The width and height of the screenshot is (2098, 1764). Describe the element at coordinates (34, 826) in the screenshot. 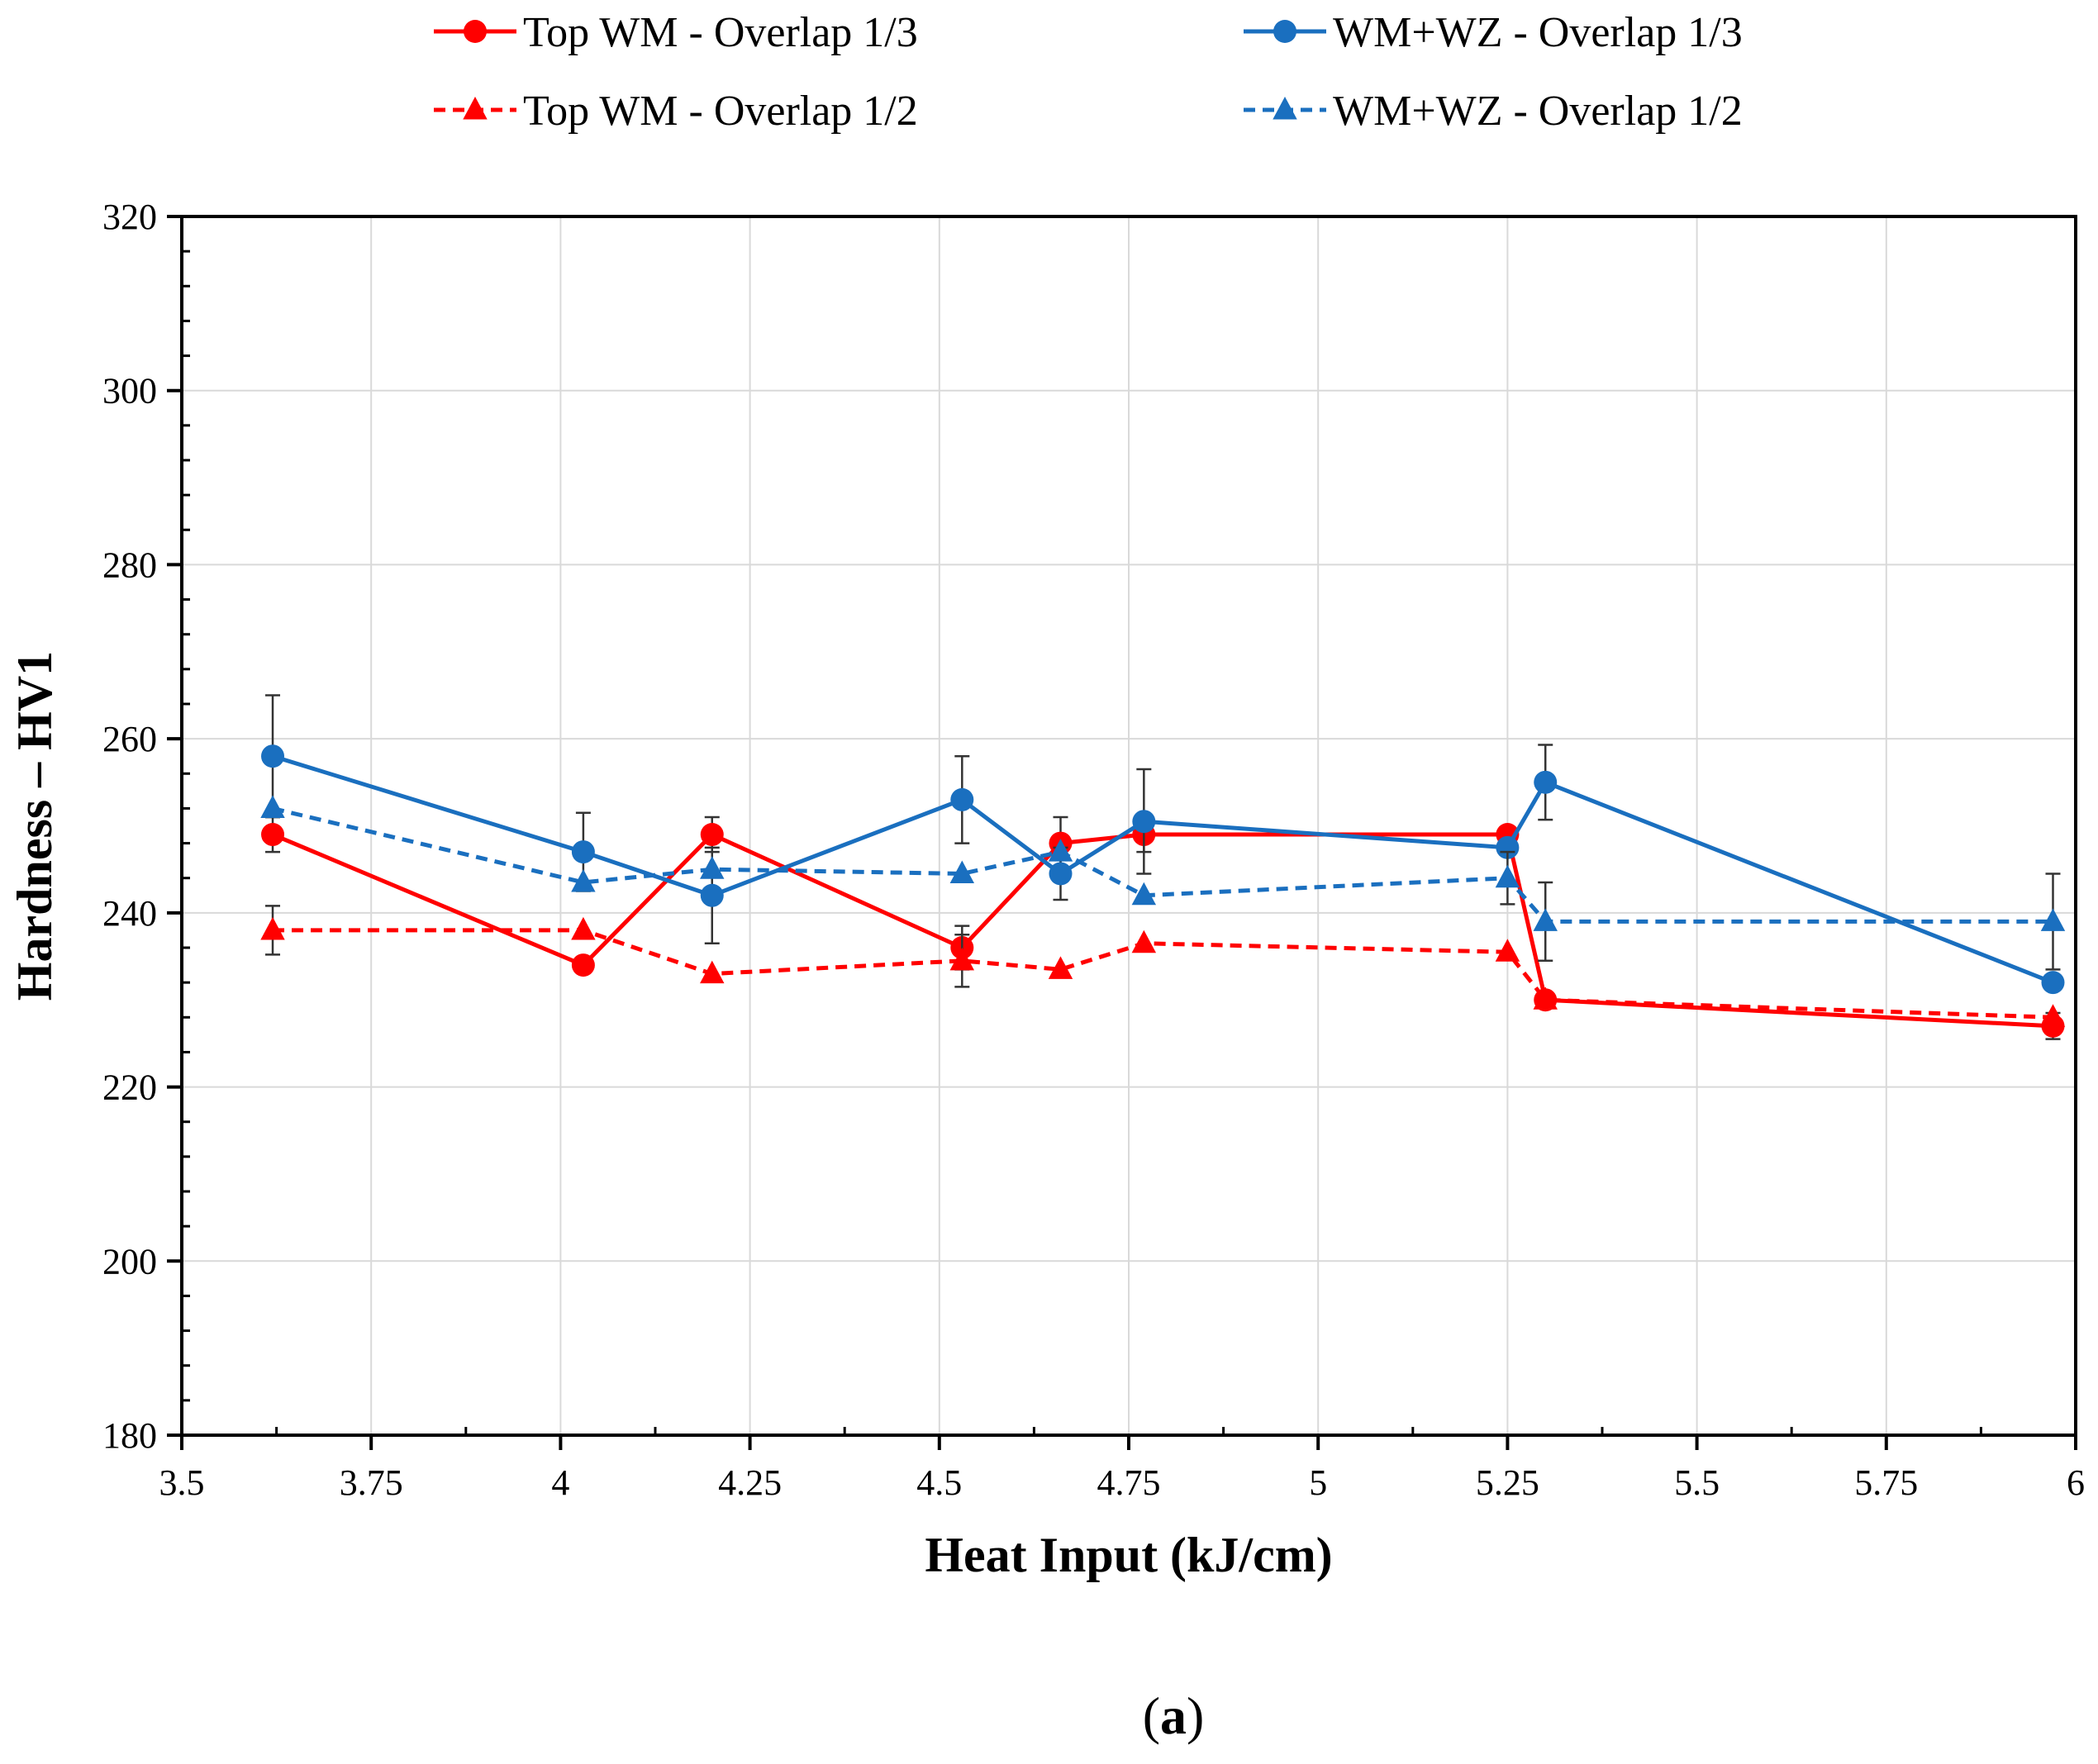

I see `y-axis-title: Hardness – HV1` at that location.